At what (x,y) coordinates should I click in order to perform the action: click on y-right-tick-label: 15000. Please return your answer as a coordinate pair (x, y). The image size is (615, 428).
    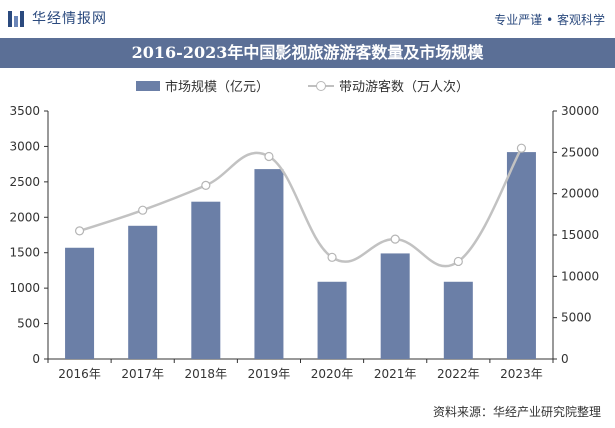
    Looking at the image, I should click on (580, 235).